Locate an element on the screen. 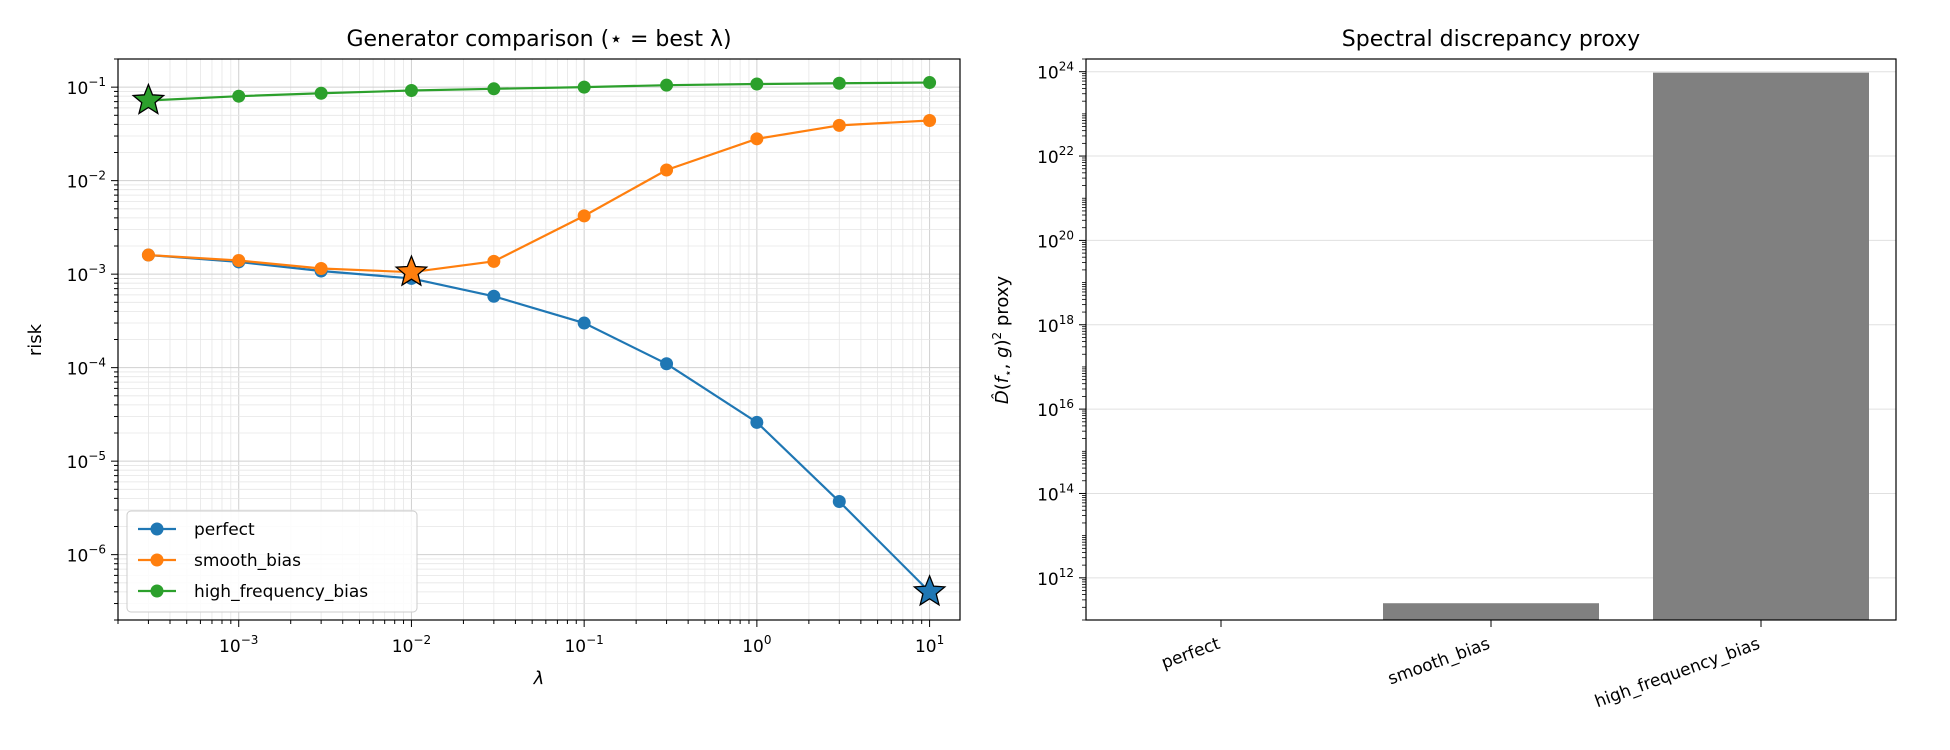 Image resolution: width=1950 pixels, height=750 pixels. legend-item: high_frequency_bias is located at coordinates (253, 592).